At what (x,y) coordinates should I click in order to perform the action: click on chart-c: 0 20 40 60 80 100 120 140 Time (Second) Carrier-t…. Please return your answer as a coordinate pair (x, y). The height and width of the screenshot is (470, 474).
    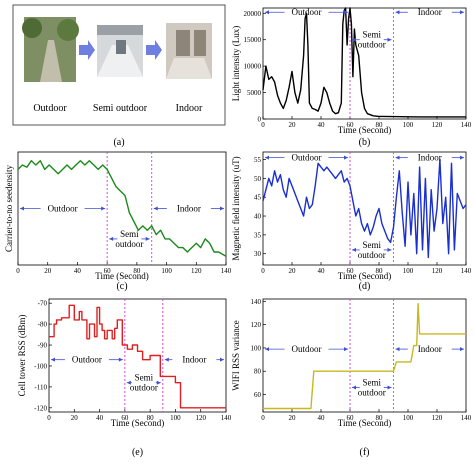
    Looking at the image, I should click on (118, 221).